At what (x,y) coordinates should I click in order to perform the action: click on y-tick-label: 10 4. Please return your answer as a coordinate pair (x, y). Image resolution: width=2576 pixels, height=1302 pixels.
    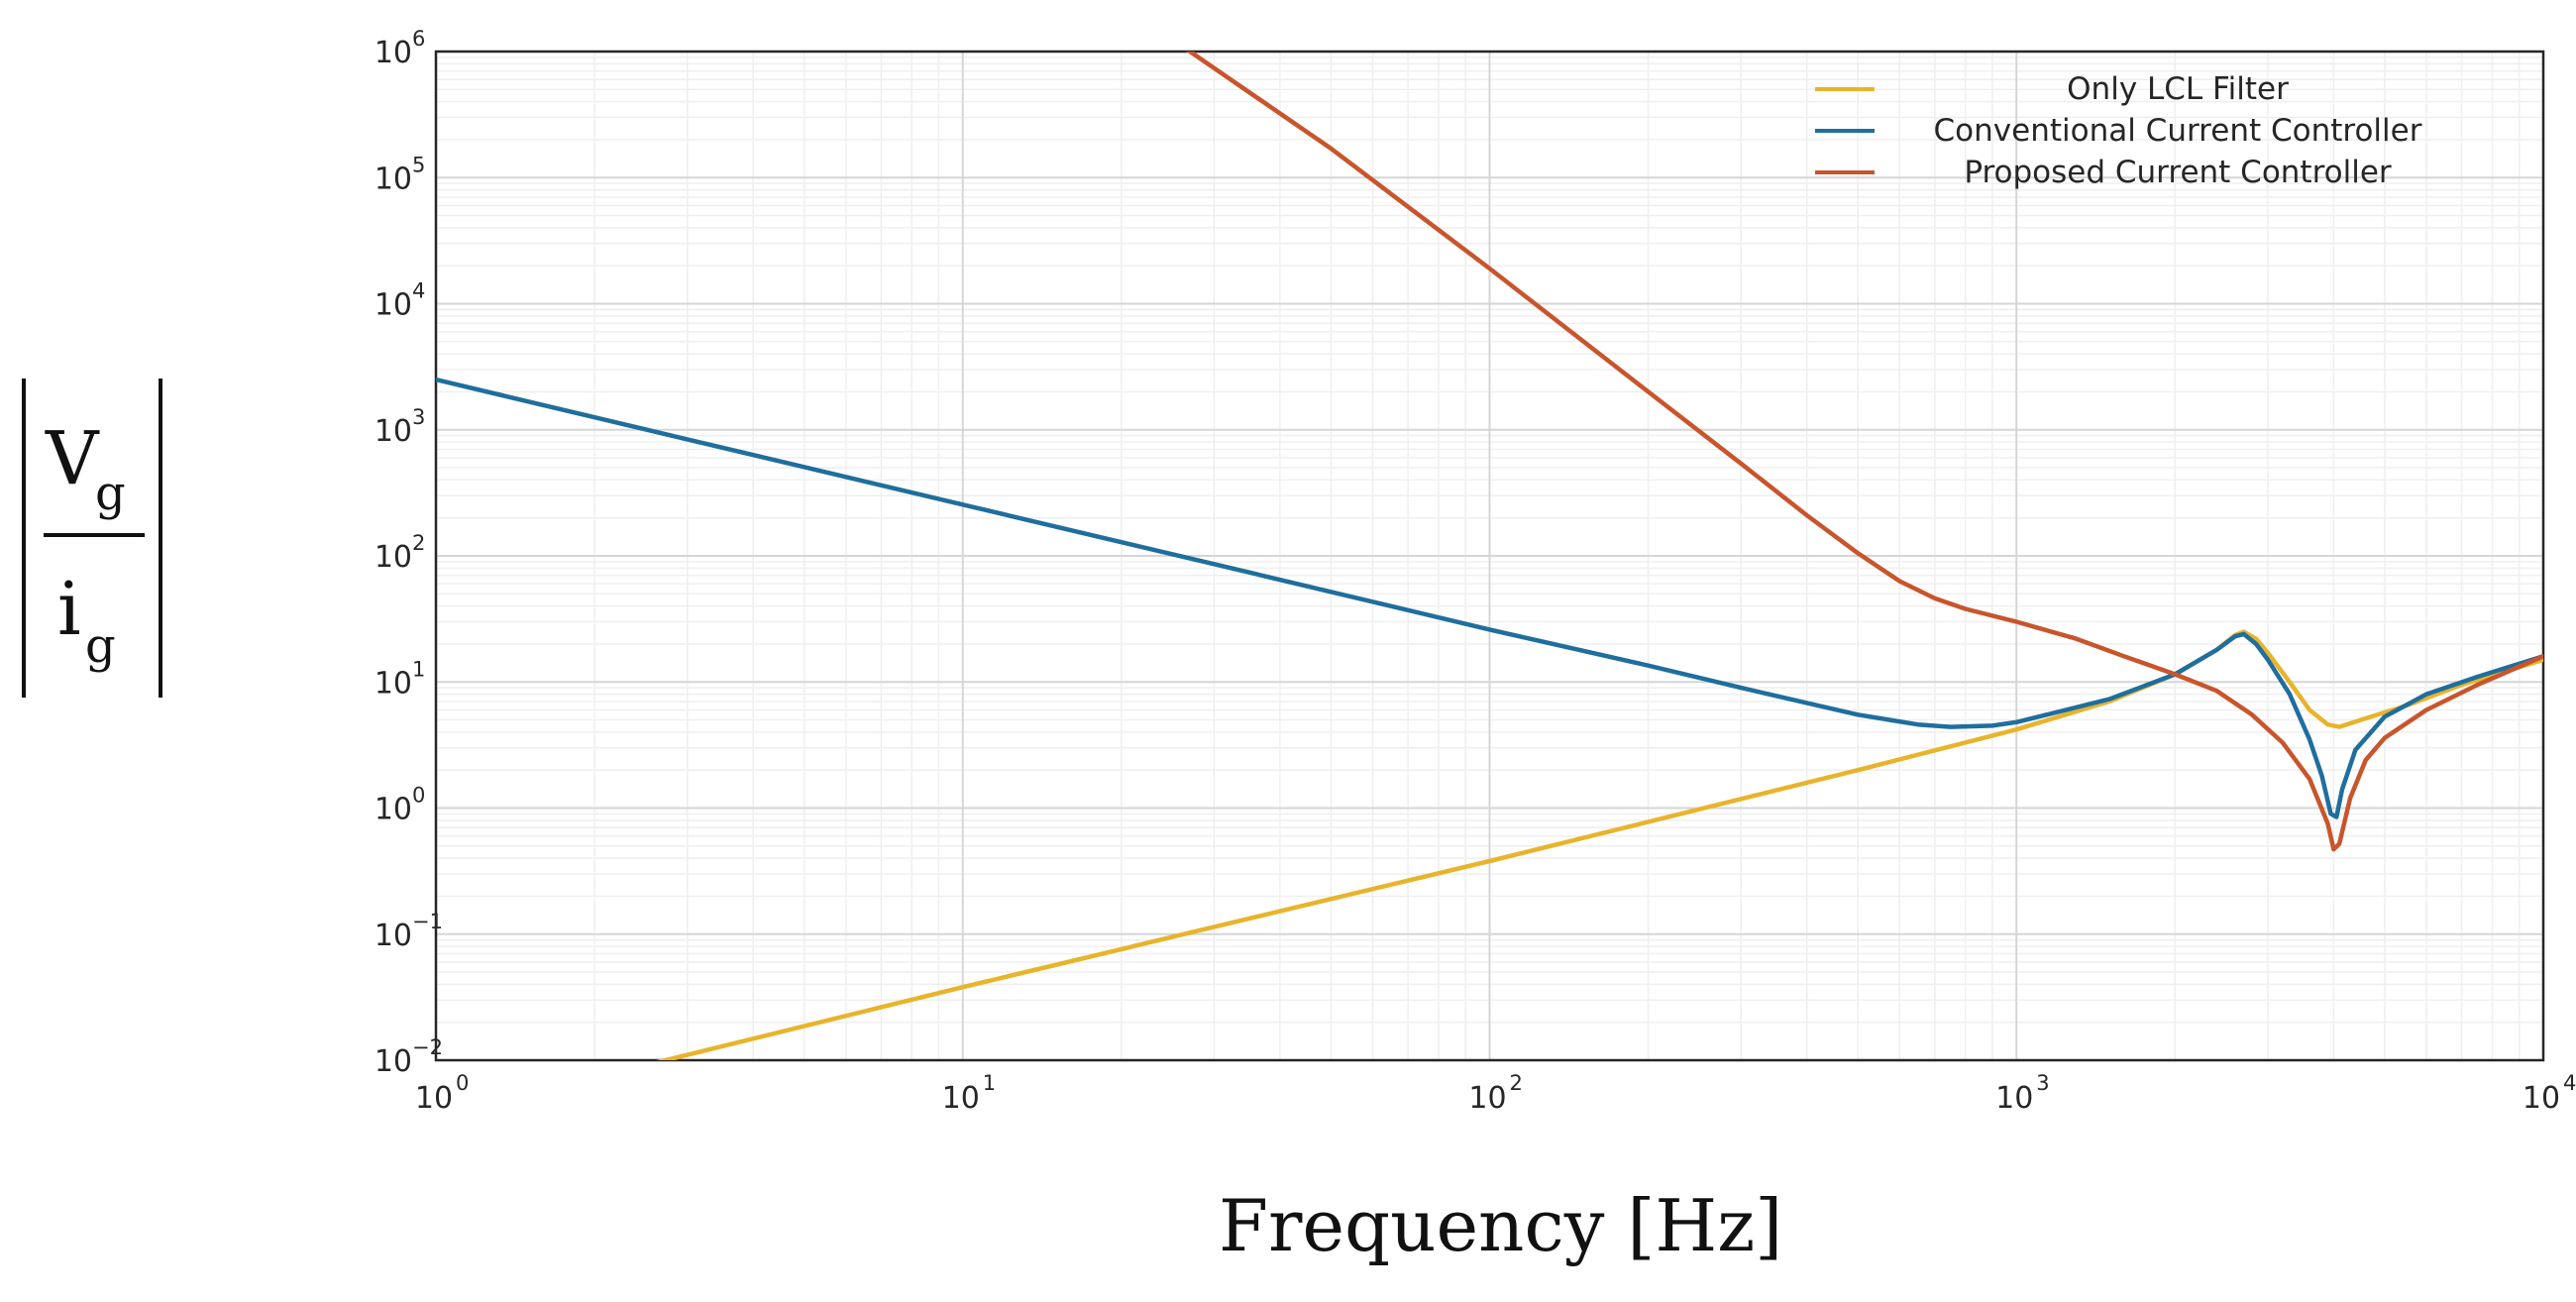
    Looking at the image, I should click on (400, 301).